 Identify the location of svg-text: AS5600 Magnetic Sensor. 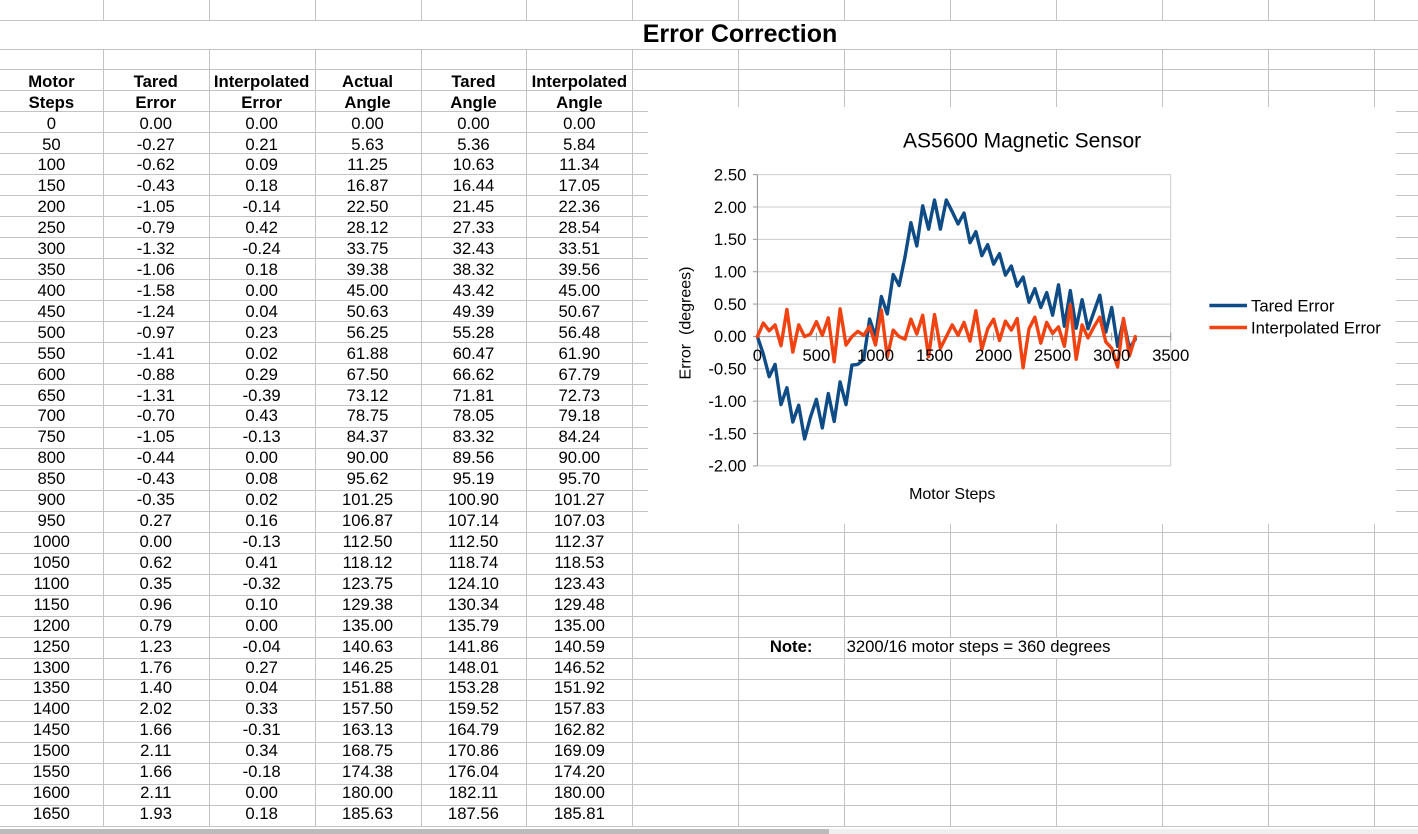
(1022, 141).